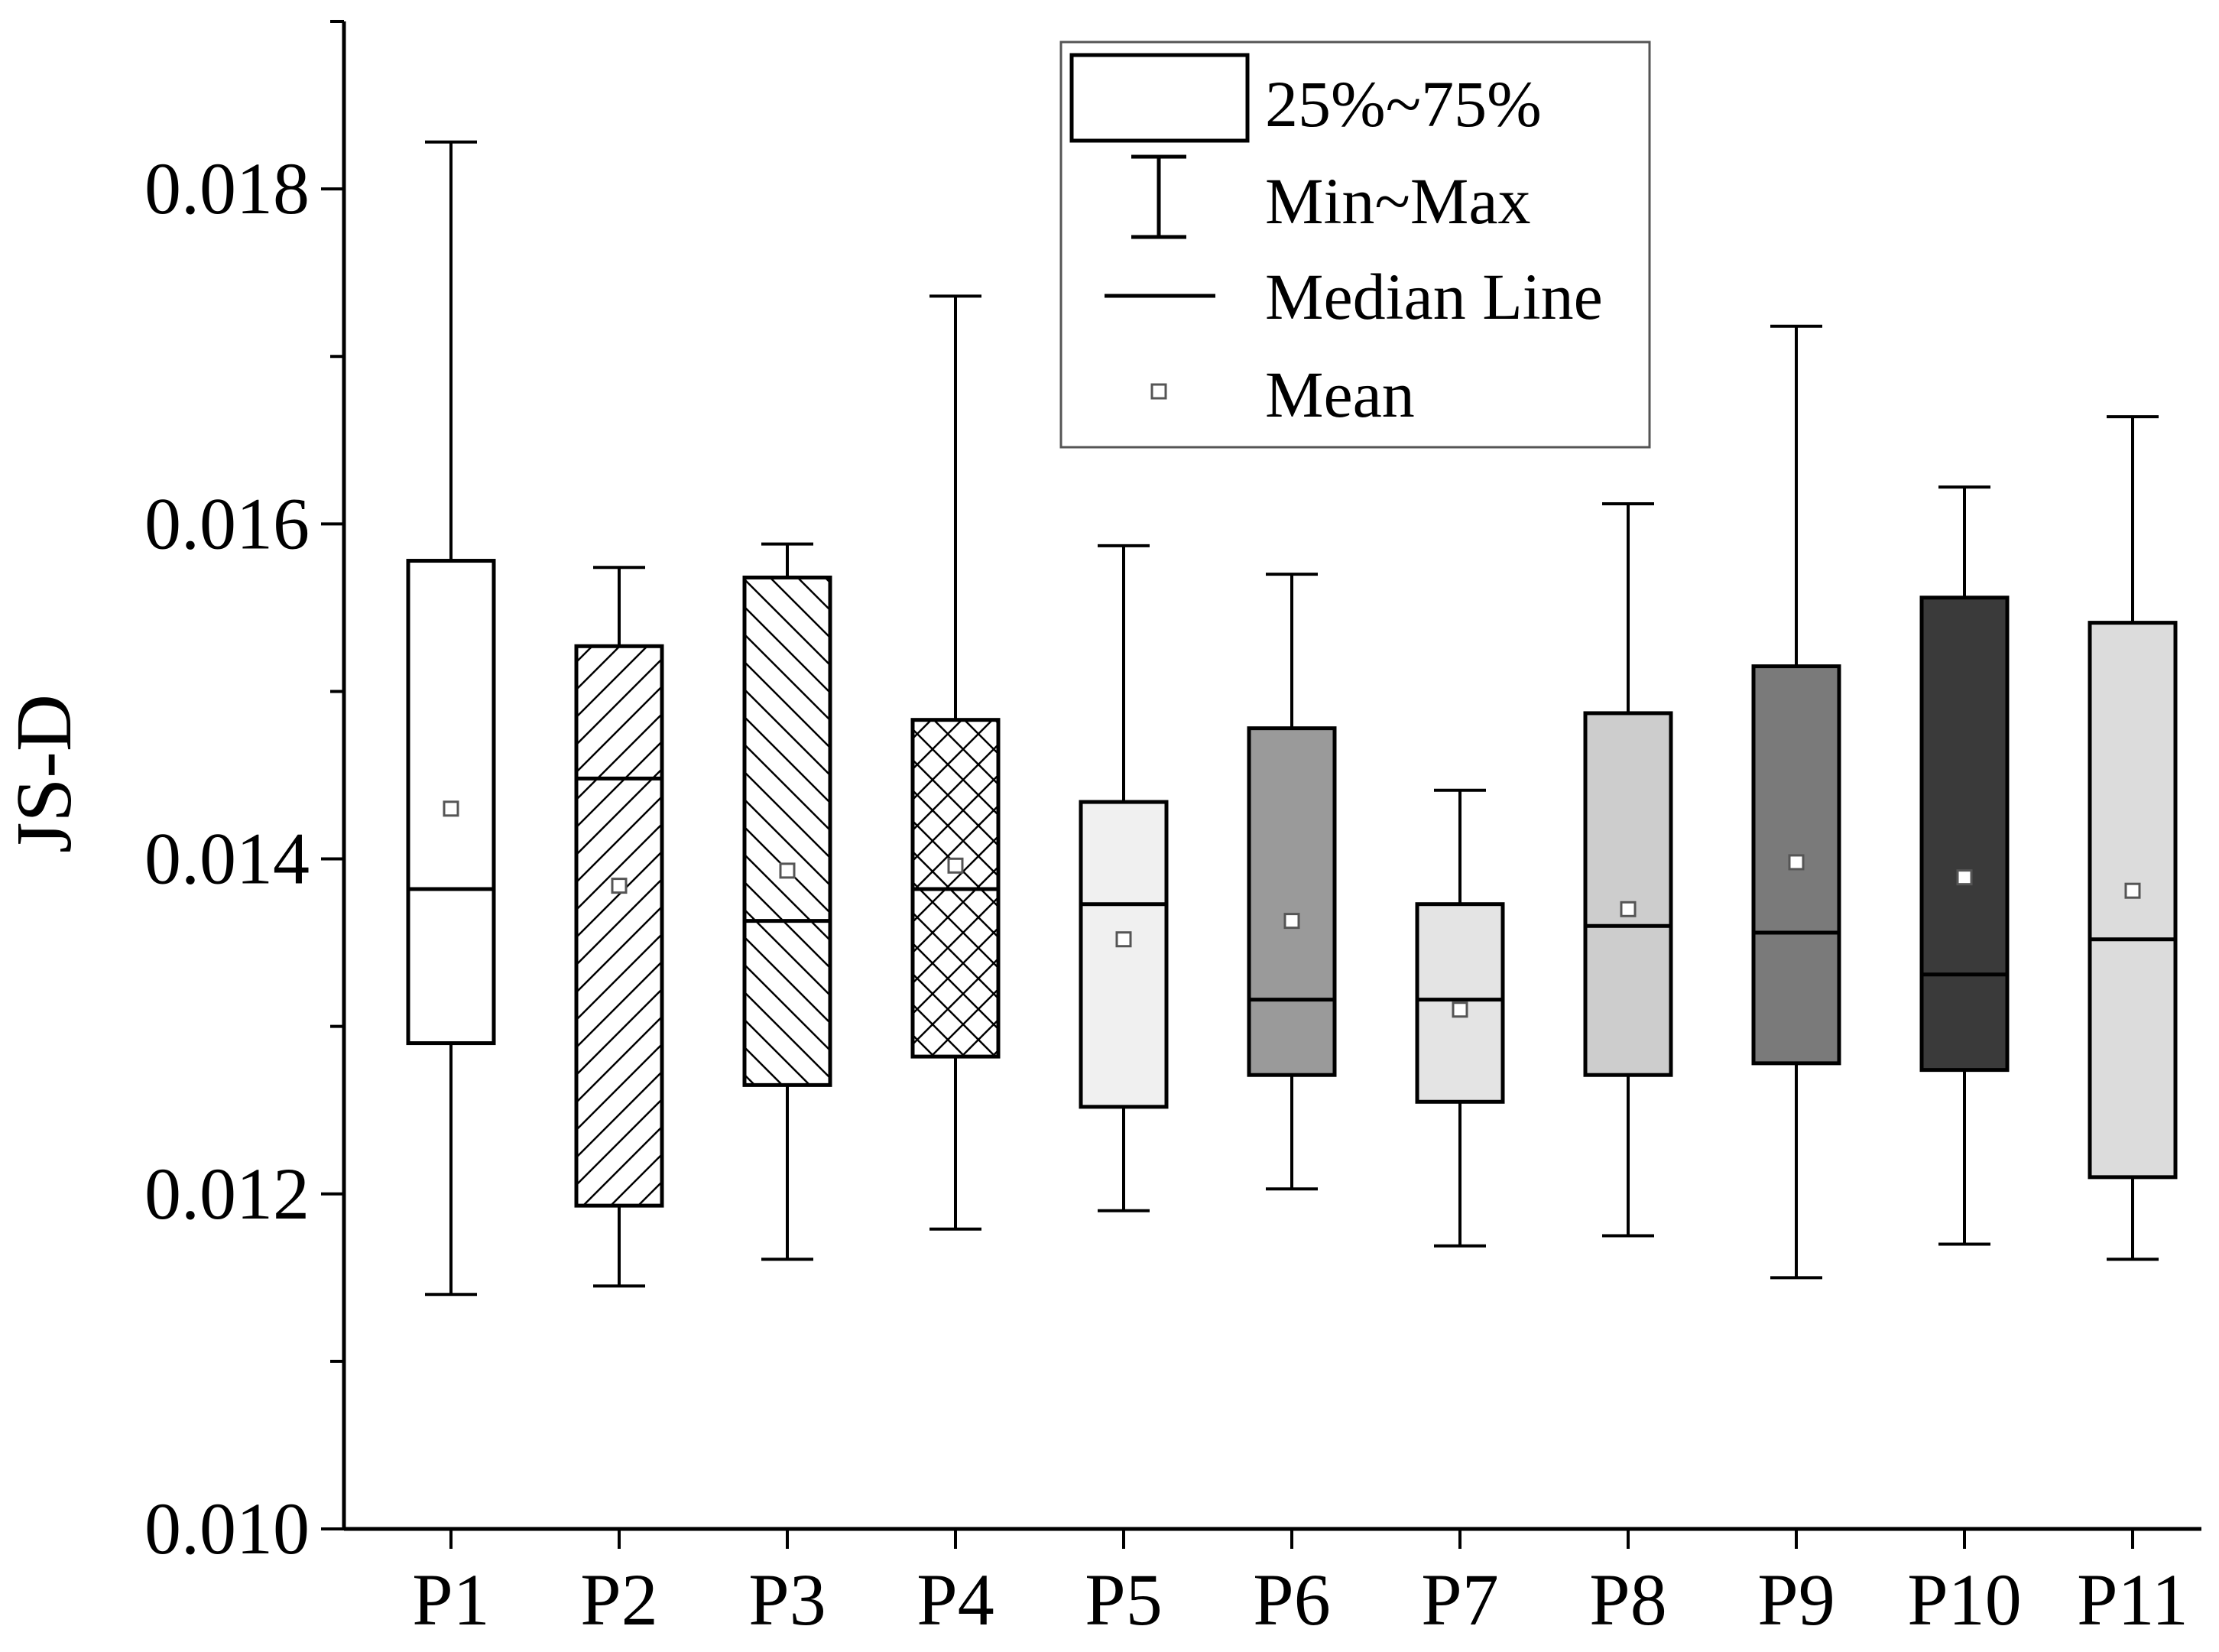 The width and height of the screenshot is (2219, 1652). What do you see at coordinates (1340, 394) in the screenshot?
I see `legend-label-mean: Mean` at bounding box center [1340, 394].